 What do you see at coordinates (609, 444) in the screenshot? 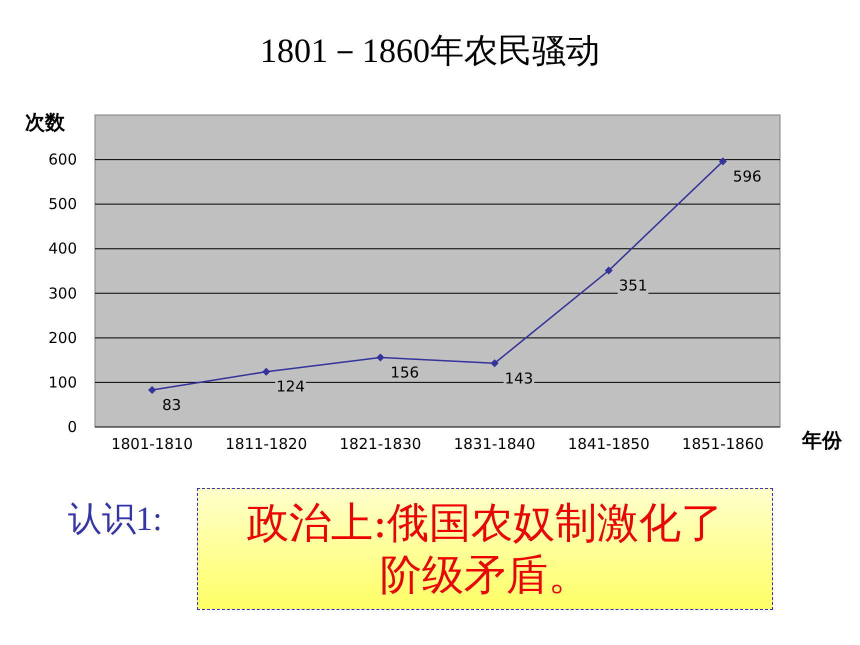
I see `x-tick-label: 1841-1850` at bounding box center [609, 444].